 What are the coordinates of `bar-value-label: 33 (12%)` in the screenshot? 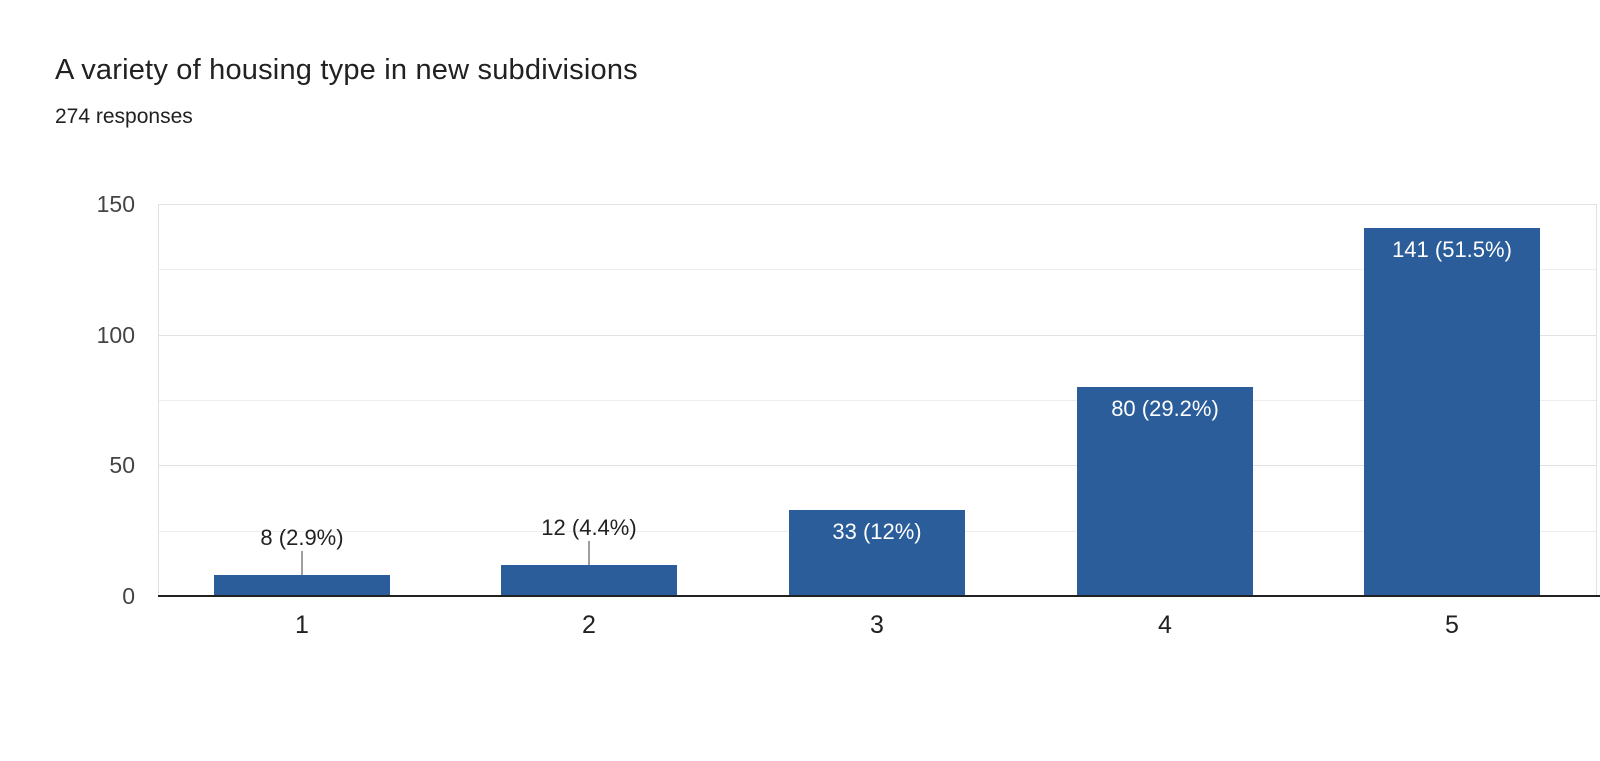 It's located at (877, 531).